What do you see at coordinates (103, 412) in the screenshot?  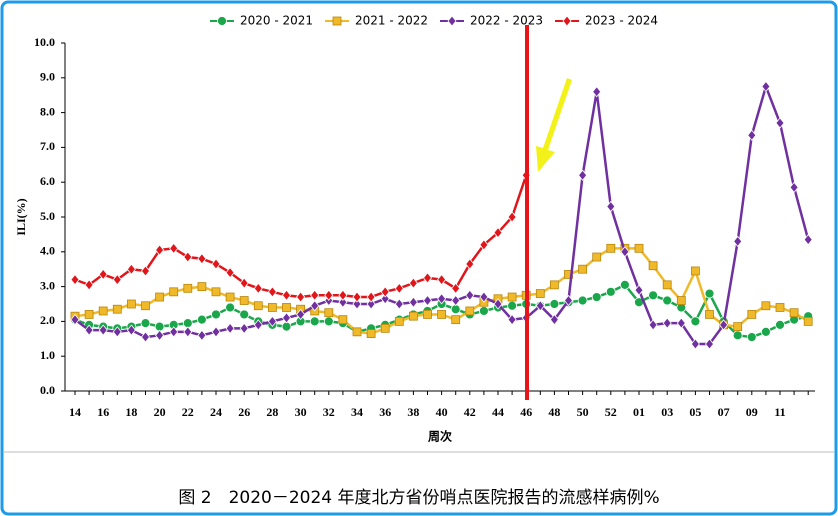 I see `x-tick-label: 16` at bounding box center [103, 412].